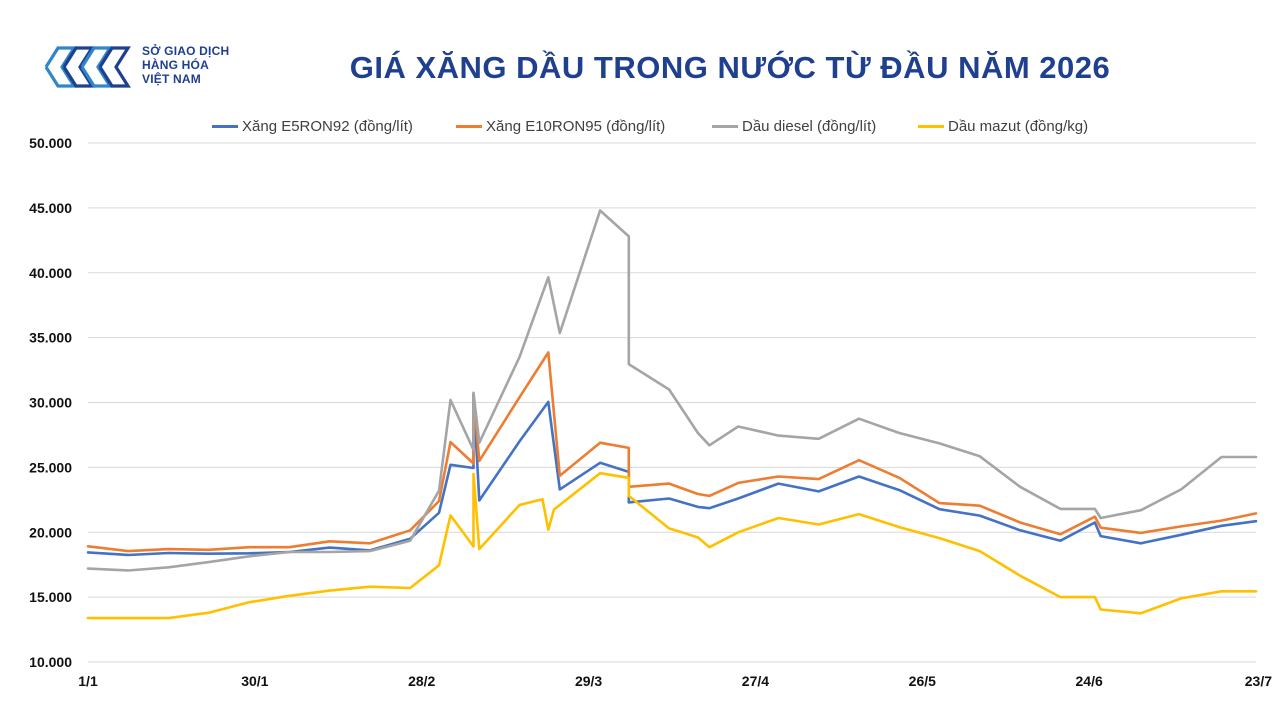 The width and height of the screenshot is (1280, 720). I want to click on x-tick-label: 23/7, so click(1258, 681).